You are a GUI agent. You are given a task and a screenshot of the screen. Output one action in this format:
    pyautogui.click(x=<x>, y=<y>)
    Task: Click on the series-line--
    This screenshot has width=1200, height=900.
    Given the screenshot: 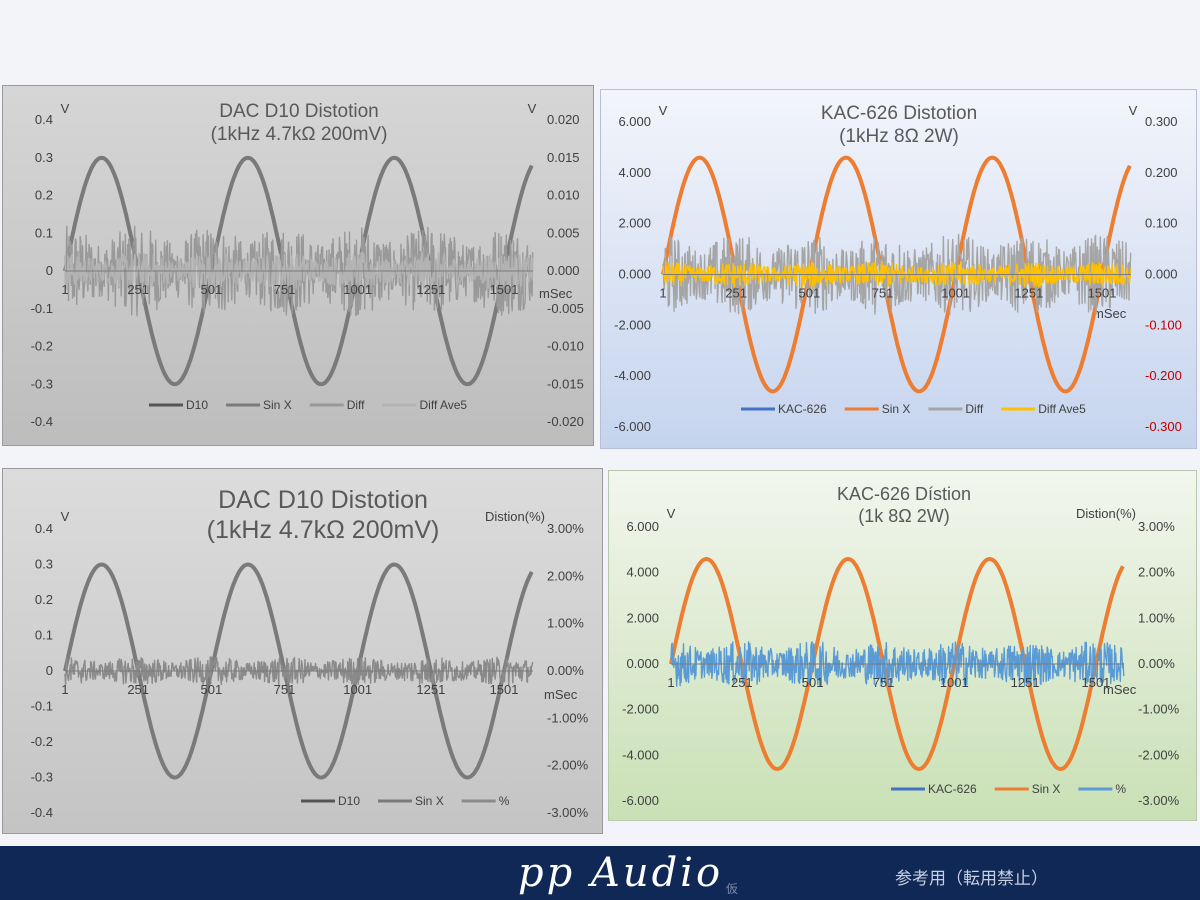 What is the action you would take?
    pyautogui.click(x=897, y=664)
    